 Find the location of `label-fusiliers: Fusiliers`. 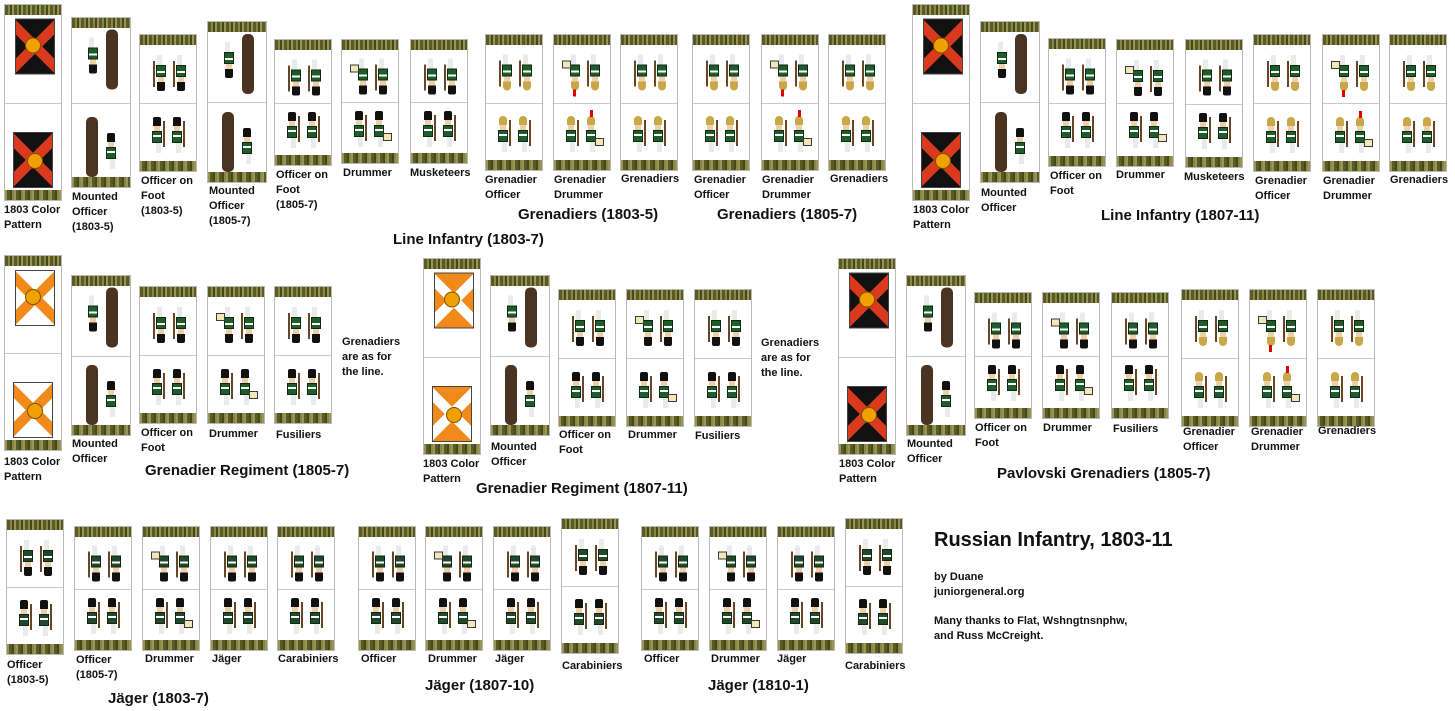

label-fusiliers: Fusiliers is located at coordinates (718, 436).